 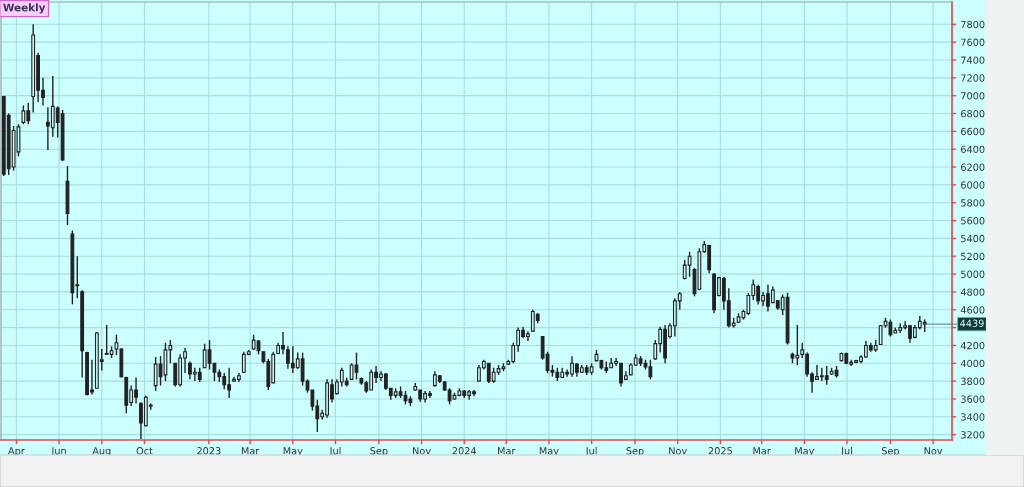 I want to click on y-tick-label: 7400, so click(x=973, y=60).